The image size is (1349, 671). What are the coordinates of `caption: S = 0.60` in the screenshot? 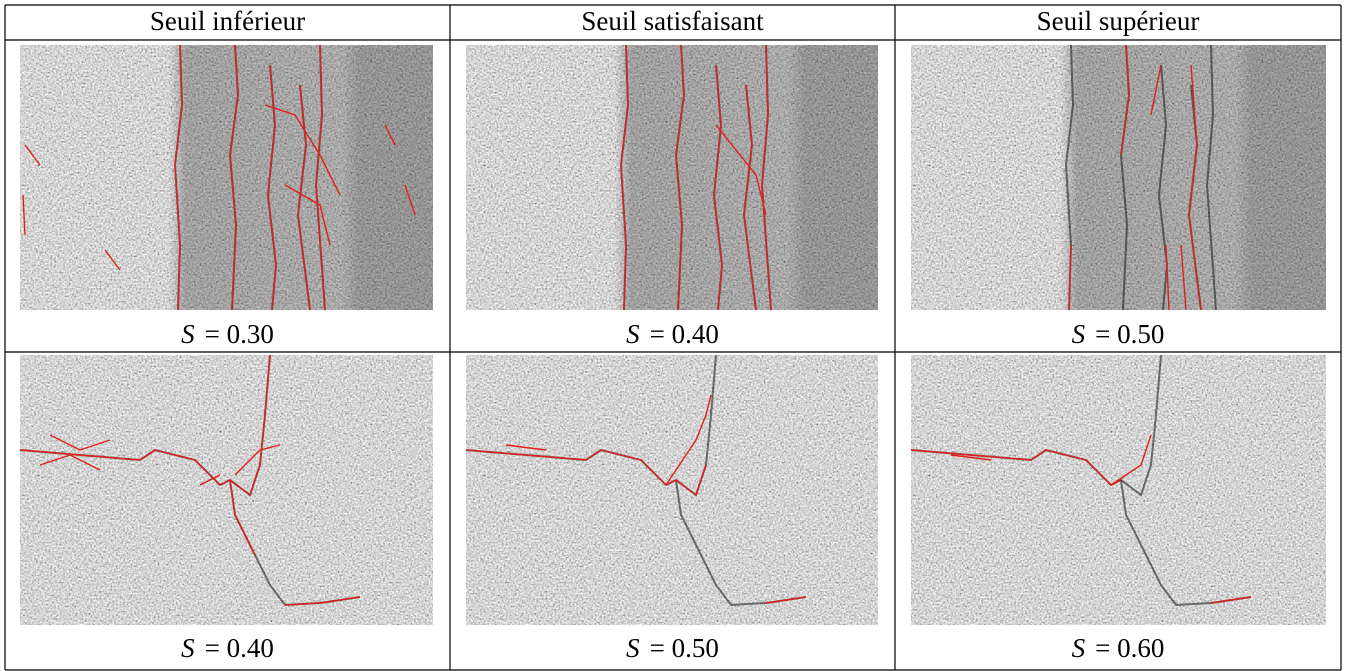 It's located at (1118, 648).